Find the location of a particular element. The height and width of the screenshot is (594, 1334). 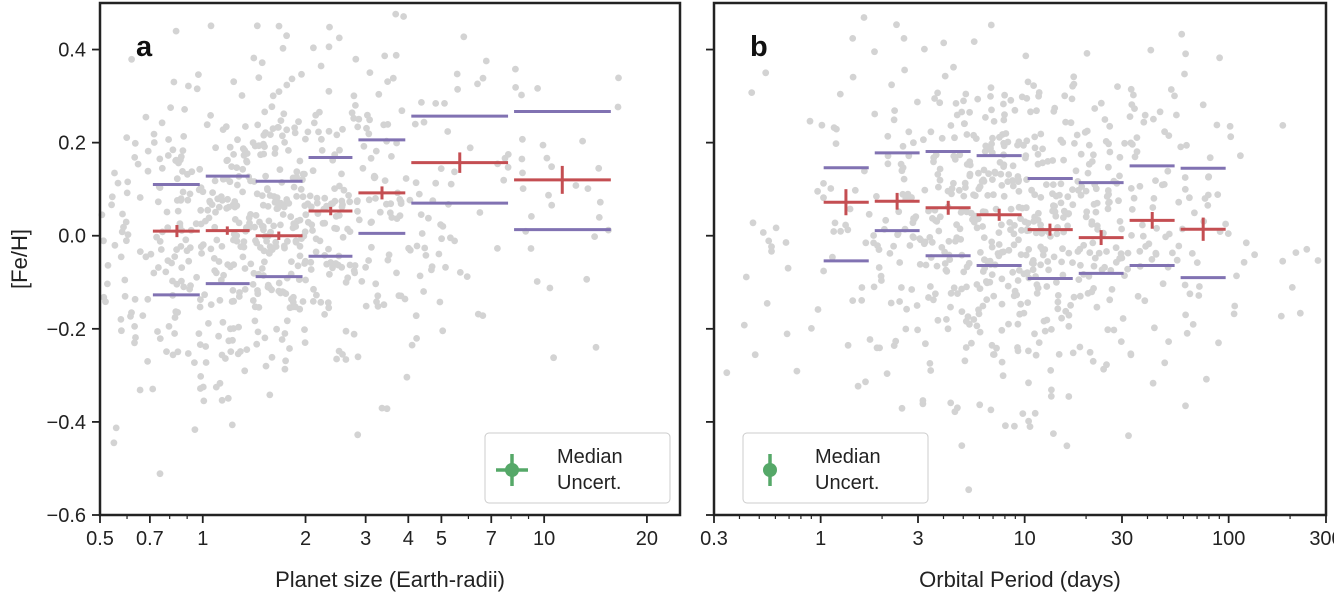

legend-b: Median Uncert. is located at coordinates (835, 468).